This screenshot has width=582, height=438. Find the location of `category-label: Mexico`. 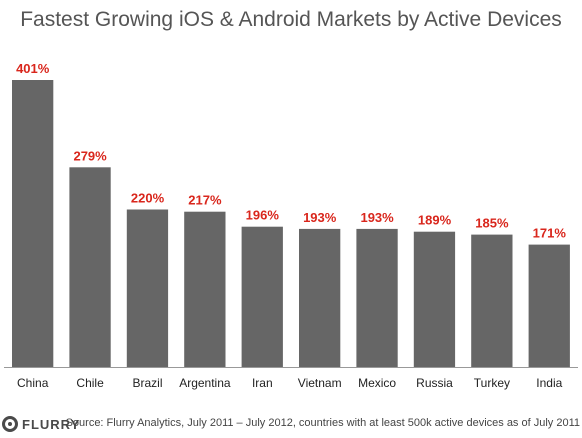

category-label: Mexico is located at coordinates (377, 383).